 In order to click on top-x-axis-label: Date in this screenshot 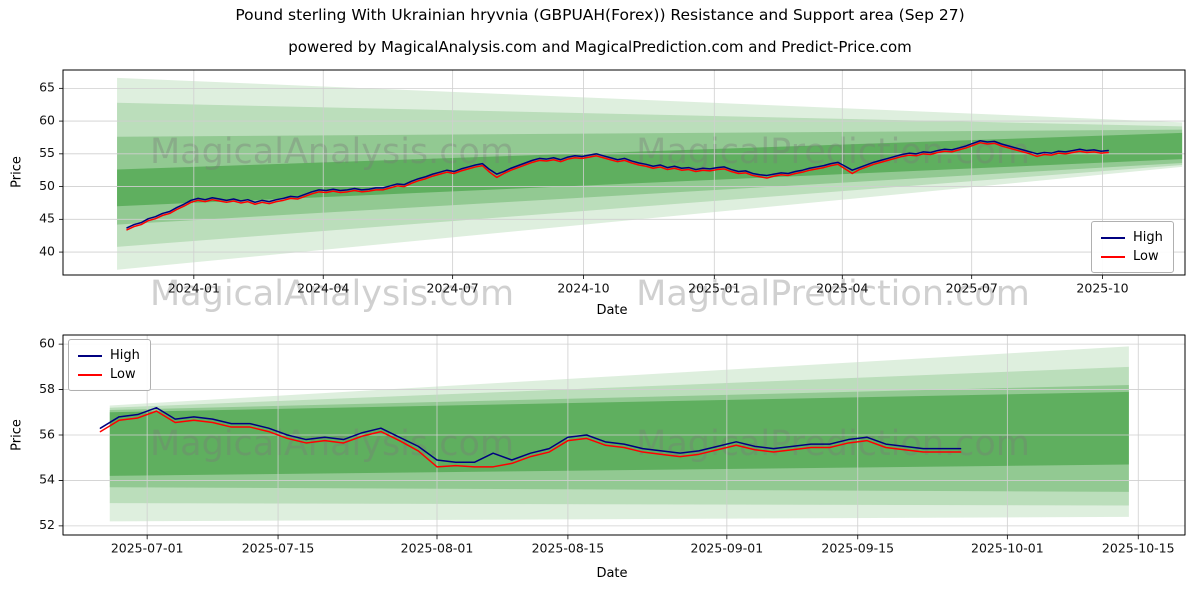, I will do `click(612, 310)`.